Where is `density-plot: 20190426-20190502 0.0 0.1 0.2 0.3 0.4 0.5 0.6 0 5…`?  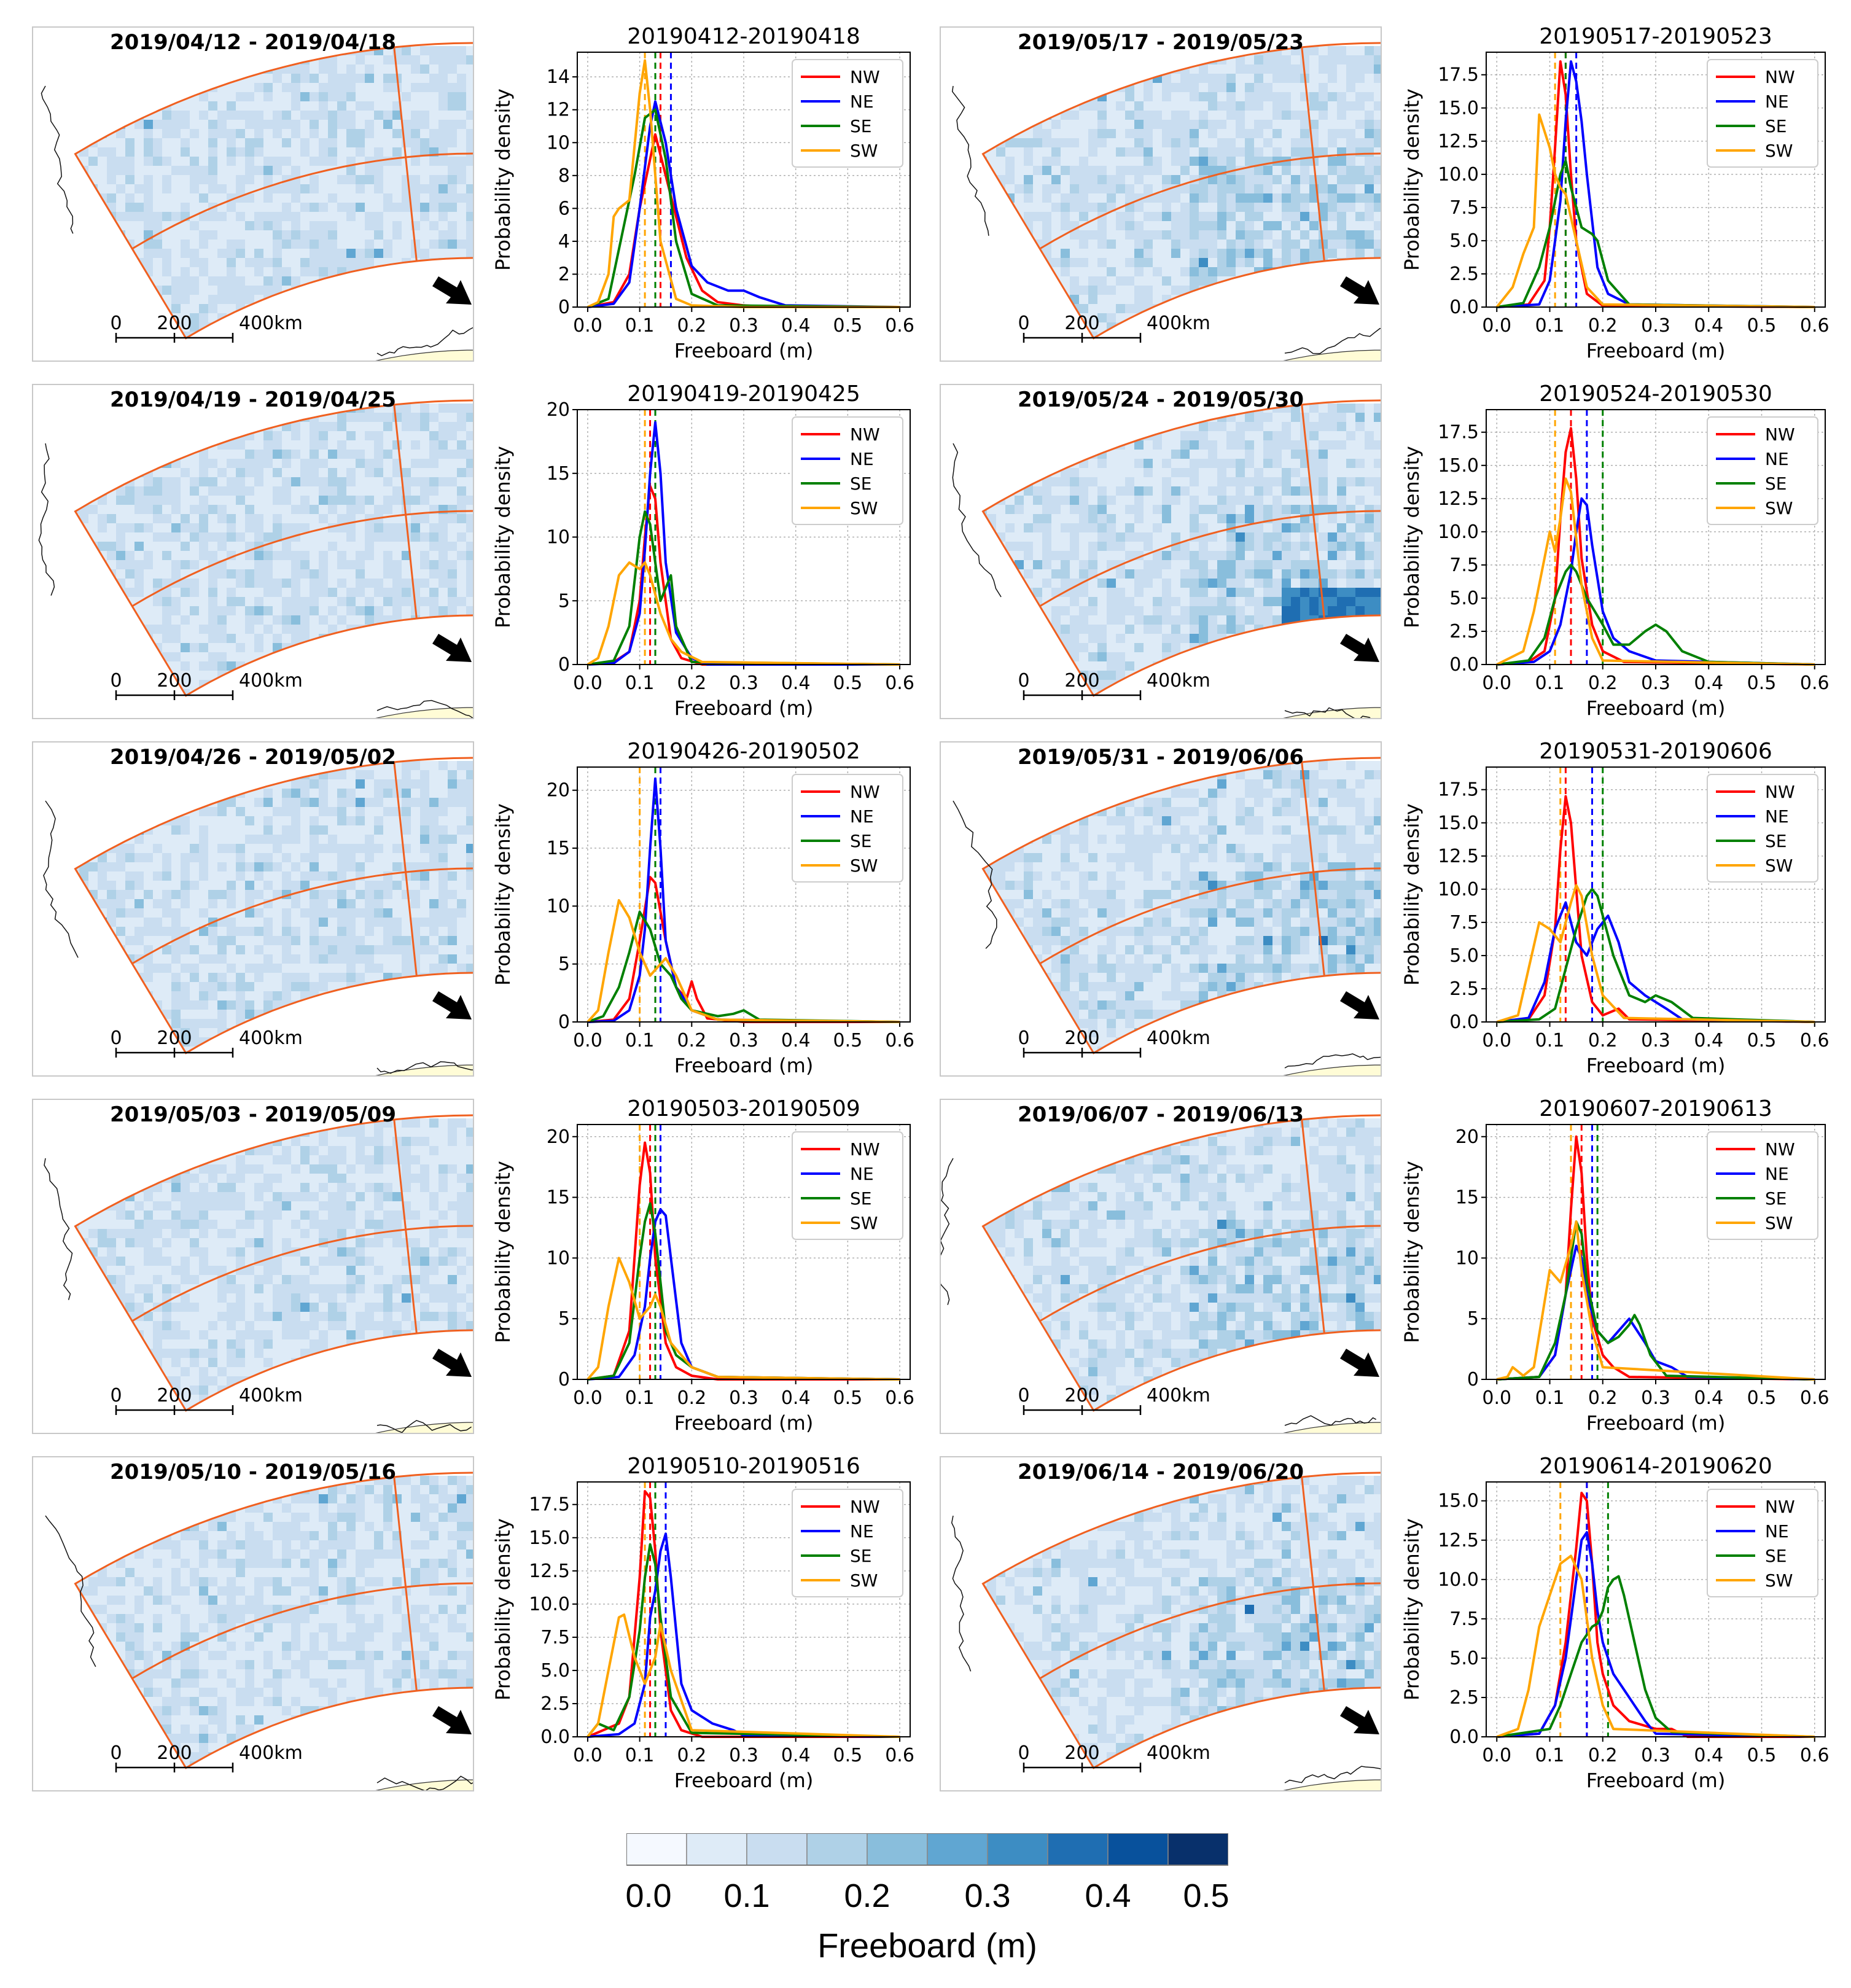 density-plot: 20190426-20190502 0.0 0.1 0.2 0.3 0.4 0.5 0.6 0 5… is located at coordinates (703, 911).